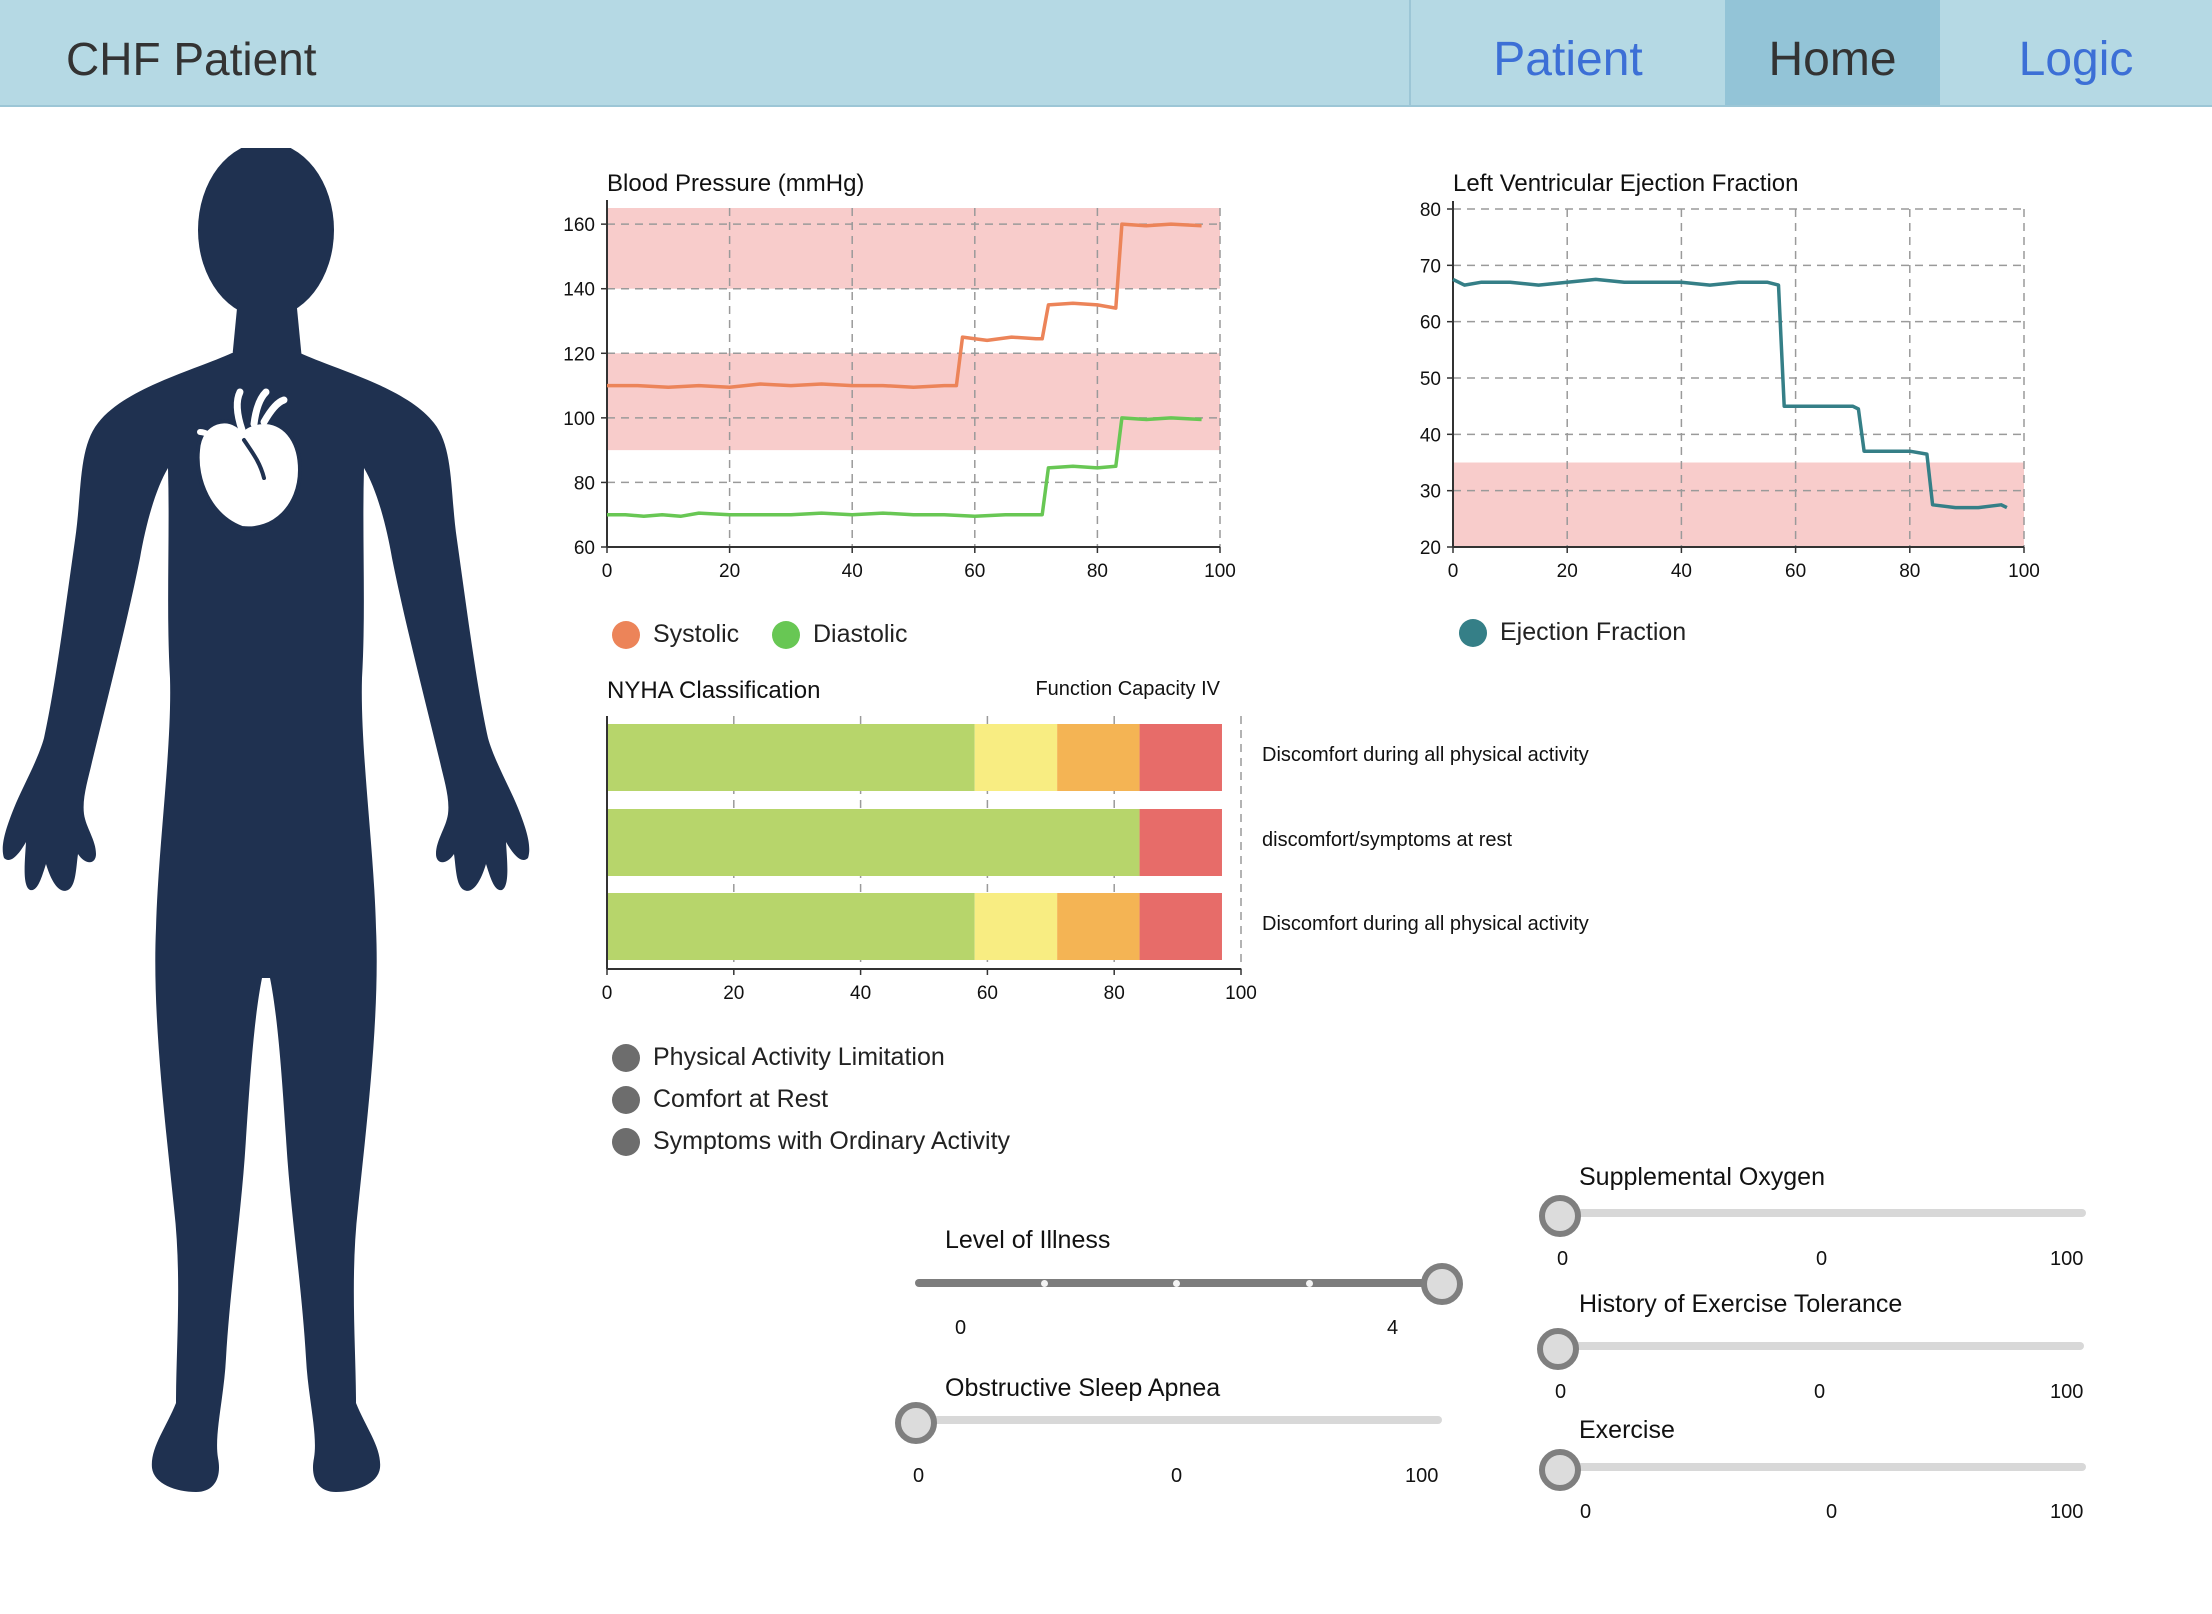 This screenshot has height=1614, width=2212. I want to click on chart-title: Left Ventricular Ejection Fraction, so click(1626, 183).